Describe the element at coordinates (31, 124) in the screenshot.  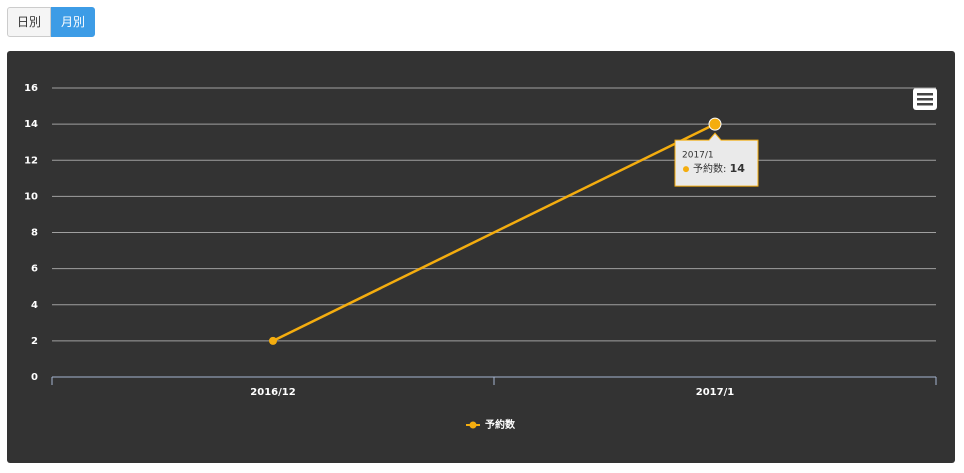
I see `y-tick-label: 14` at that location.